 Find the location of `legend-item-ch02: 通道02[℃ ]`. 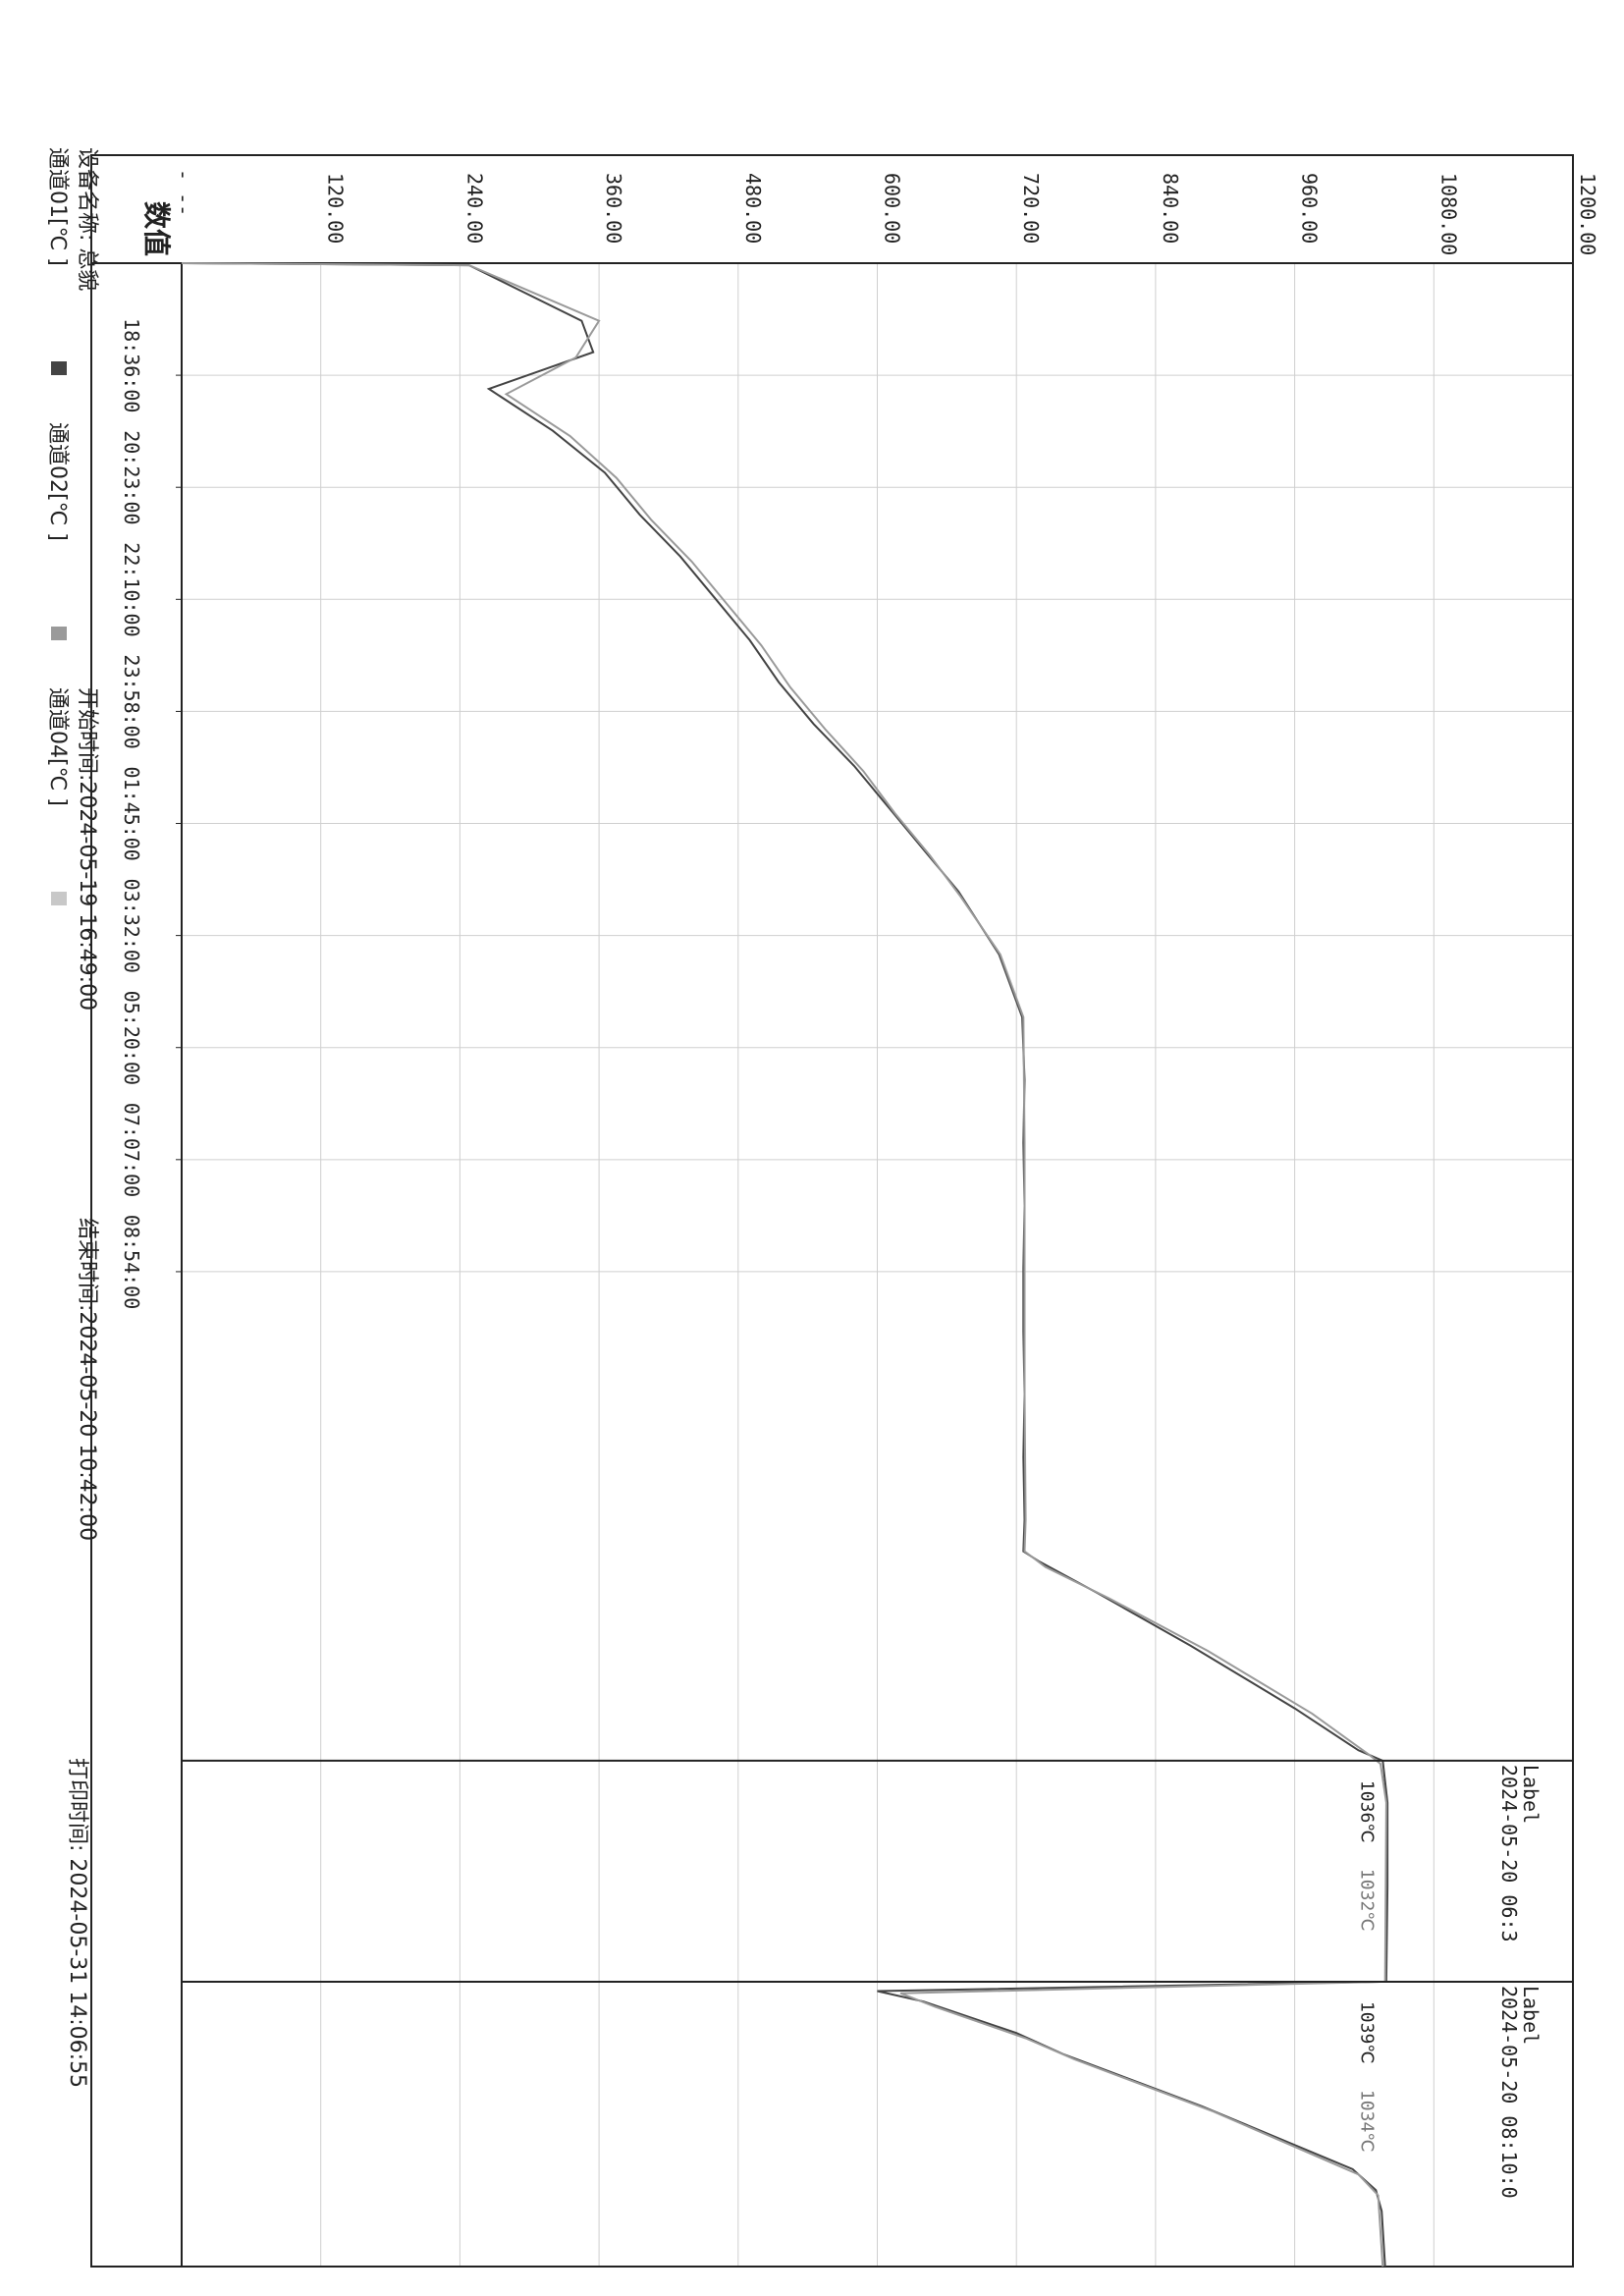

legend-item-ch02: 通道02[℃ ] is located at coordinates (57, 481).